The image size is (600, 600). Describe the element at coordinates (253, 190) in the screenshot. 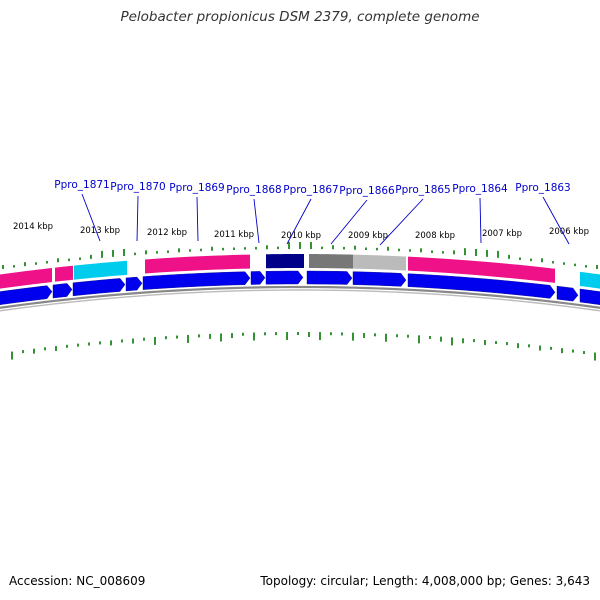

I see `gene-label-ppro-1868: Ppro_1868` at that location.